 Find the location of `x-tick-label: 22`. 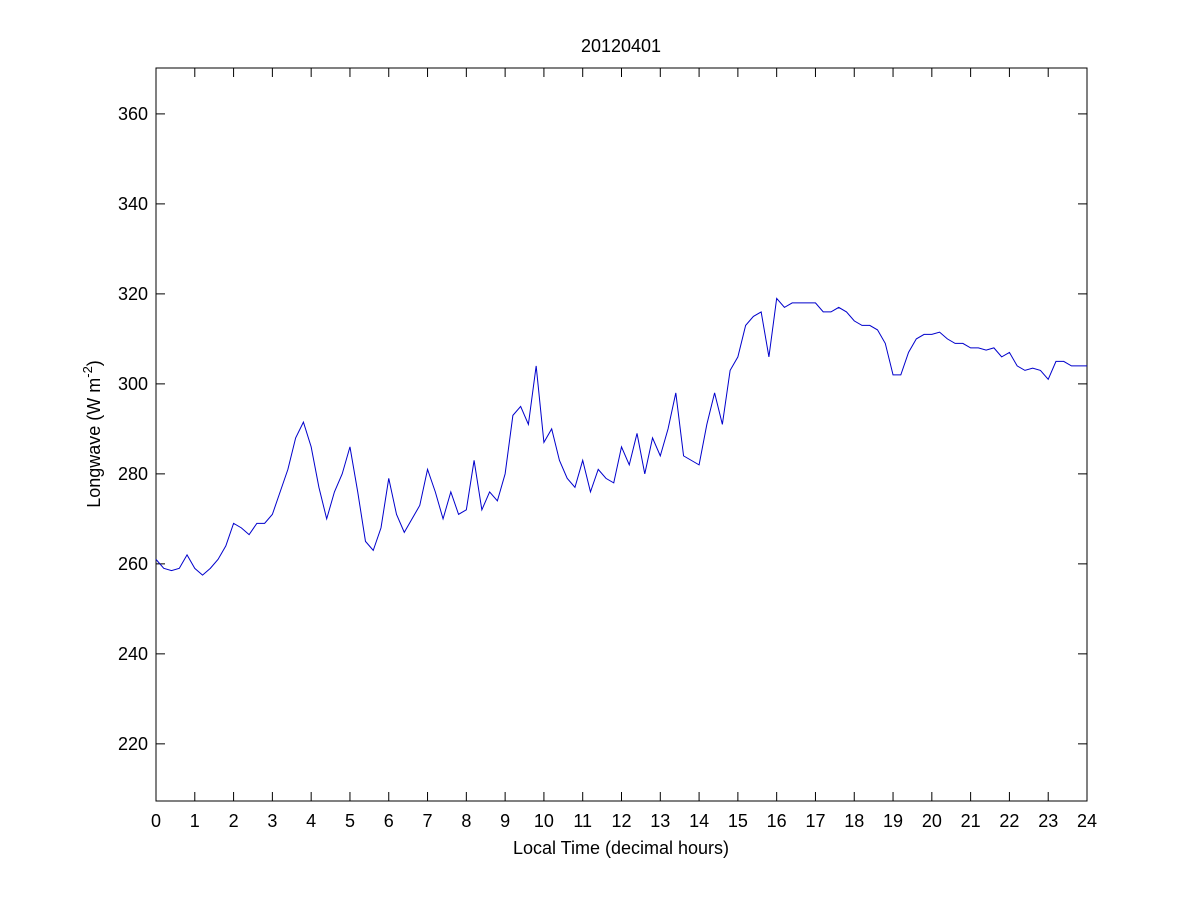

x-tick-label: 22 is located at coordinates (1009, 821).